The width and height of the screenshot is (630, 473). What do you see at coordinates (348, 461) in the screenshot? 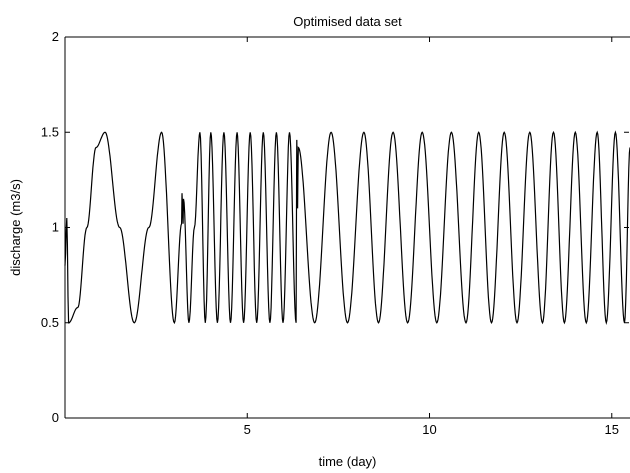
I see `x-axis-label: time (day)` at bounding box center [348, 461].